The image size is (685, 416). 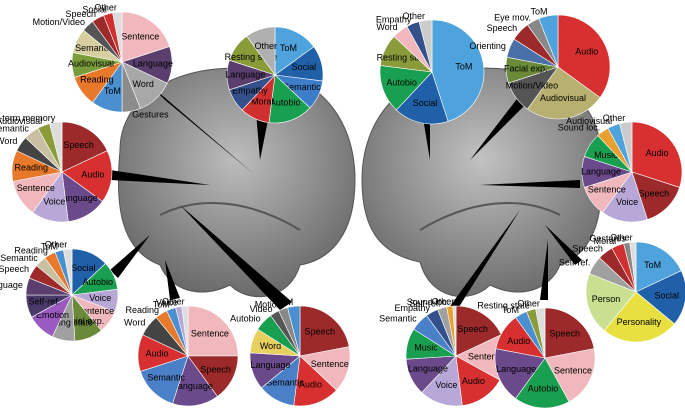 What do you see at coordinates (526, 68) in the screenshot?
I see `slice-label: Facial exp.` at bounding box center [526, 68].